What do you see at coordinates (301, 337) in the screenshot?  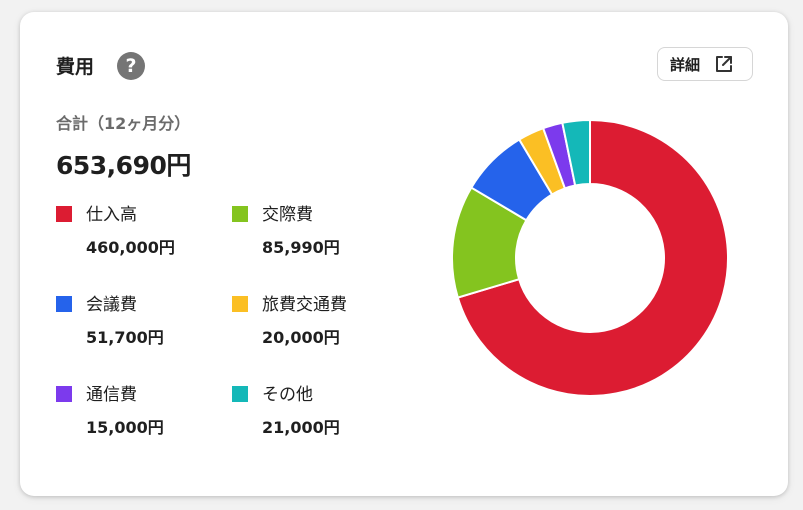 I see `legend-value: 20,000円` at bounding box center [301, 337].